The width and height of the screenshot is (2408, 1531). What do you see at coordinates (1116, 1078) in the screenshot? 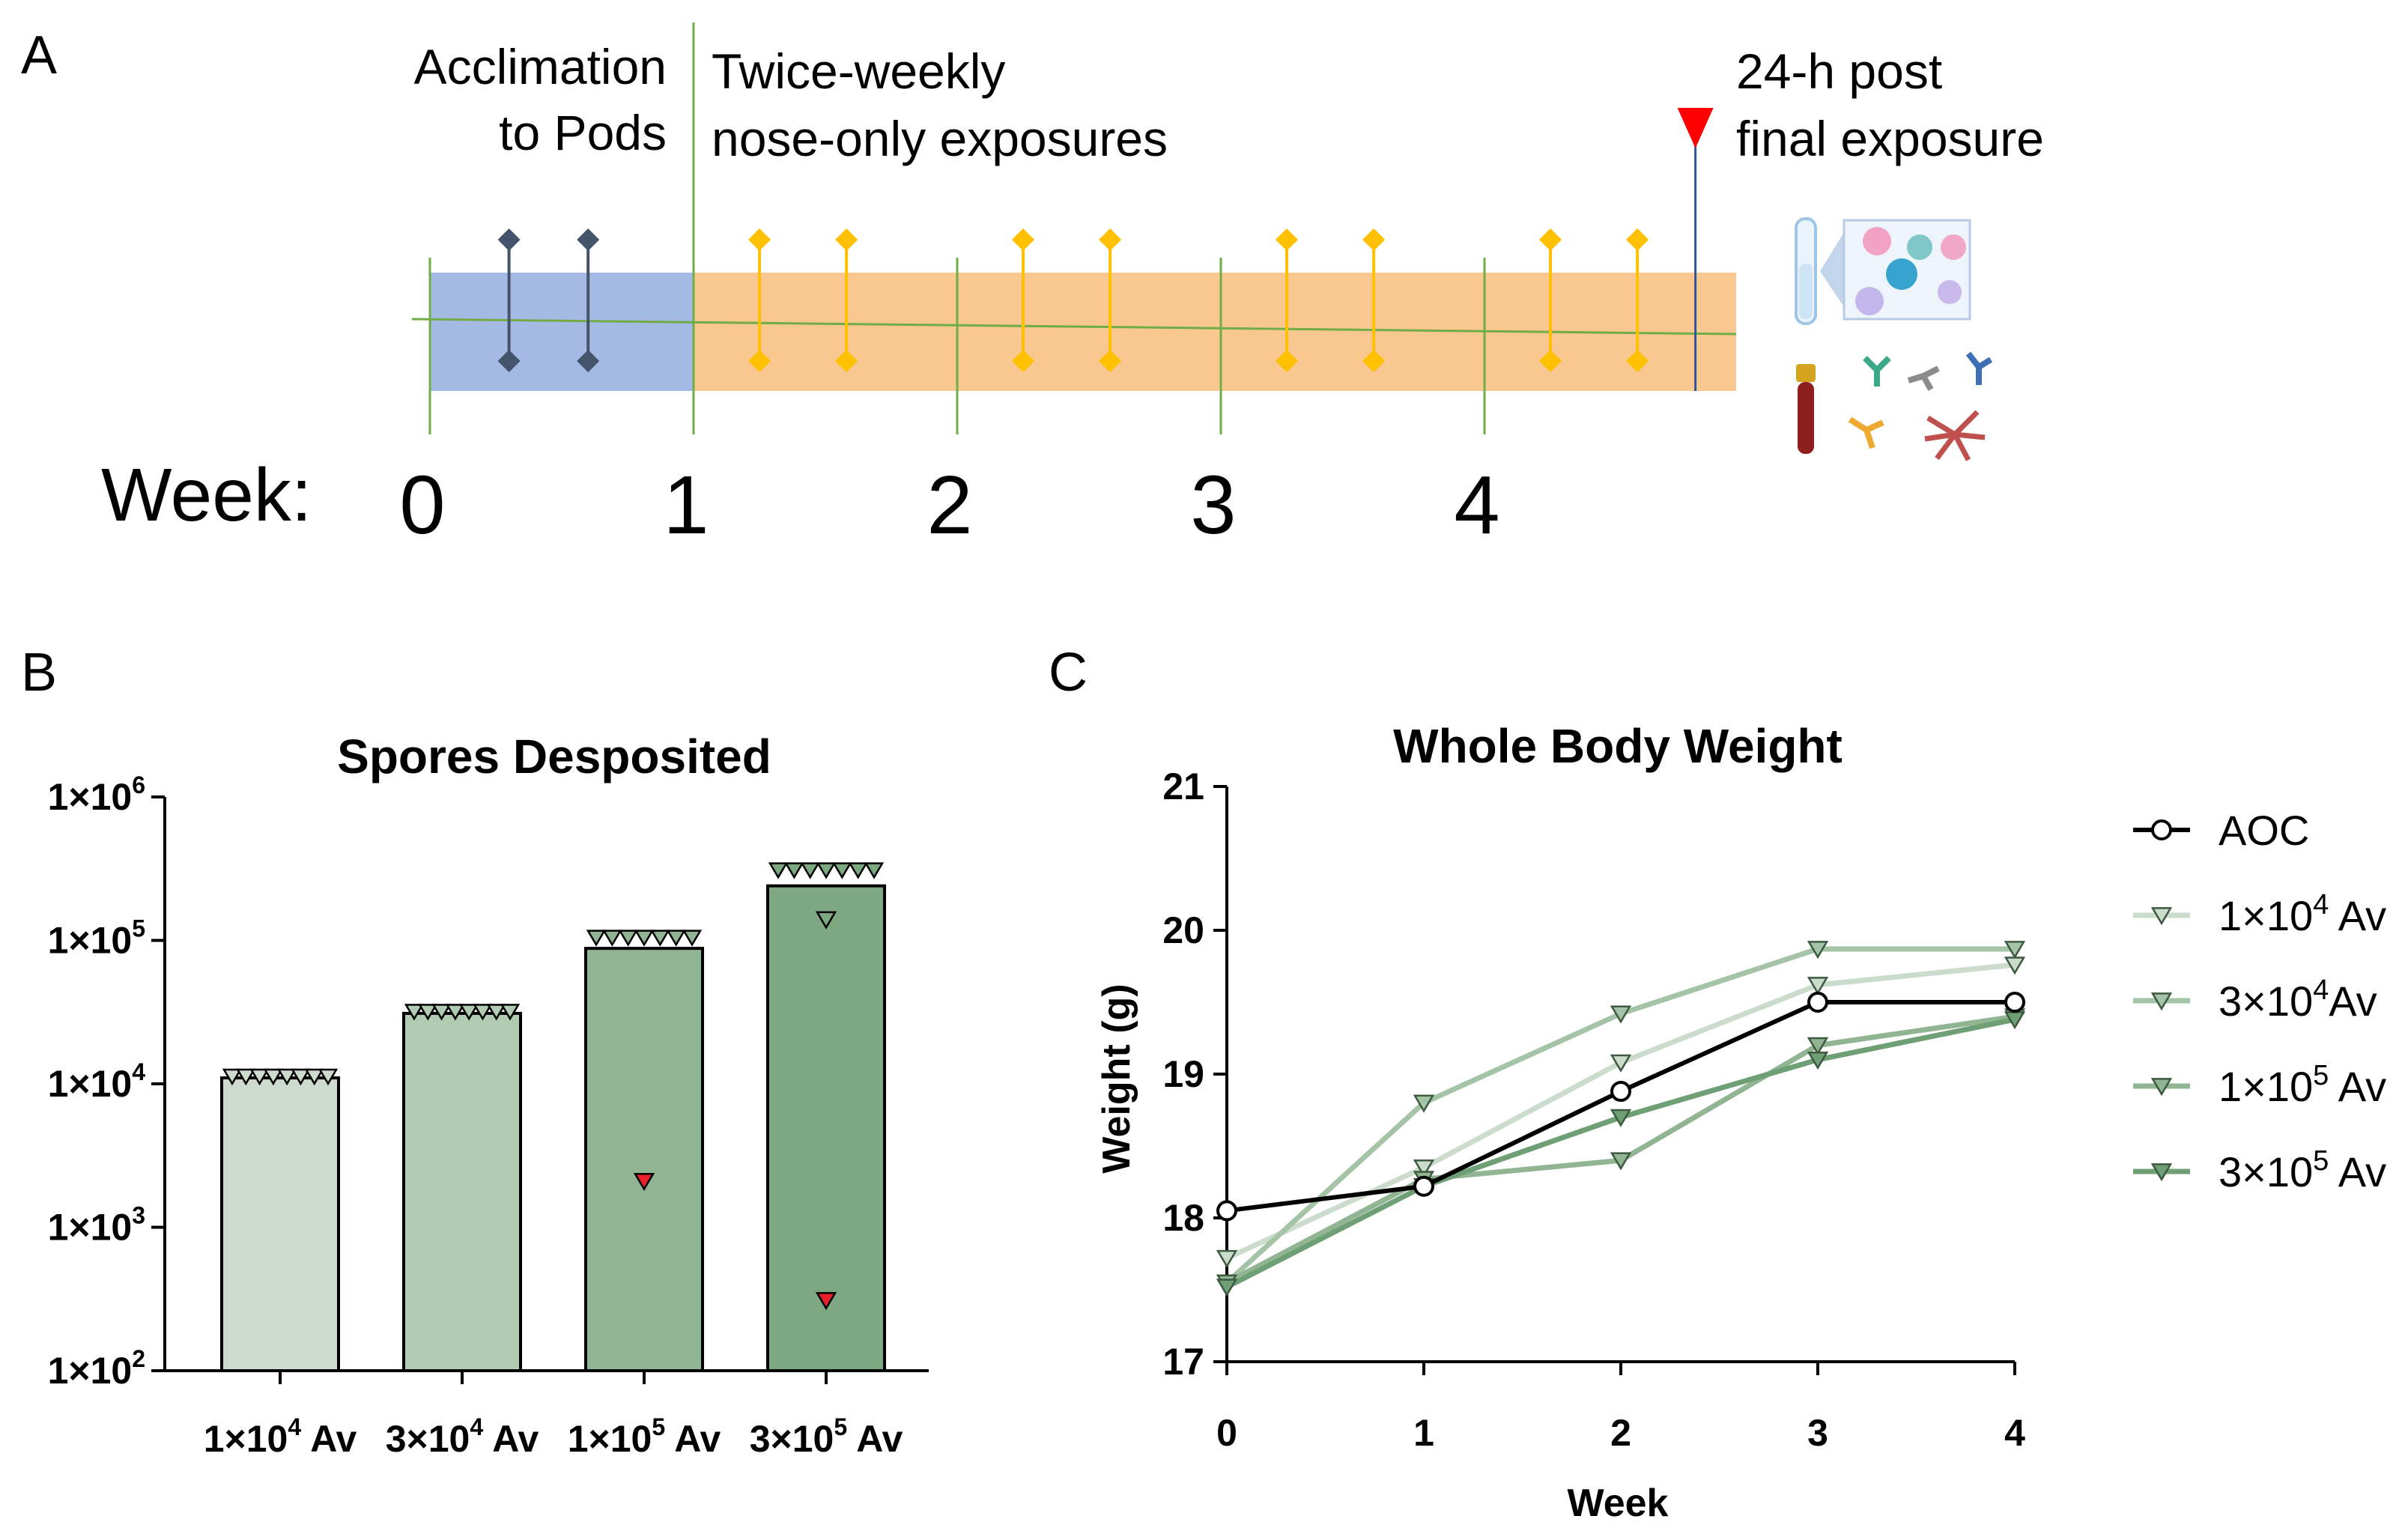
I see `line-chart-y-label: Weight (g)` at bounding box center [1116, 1078].